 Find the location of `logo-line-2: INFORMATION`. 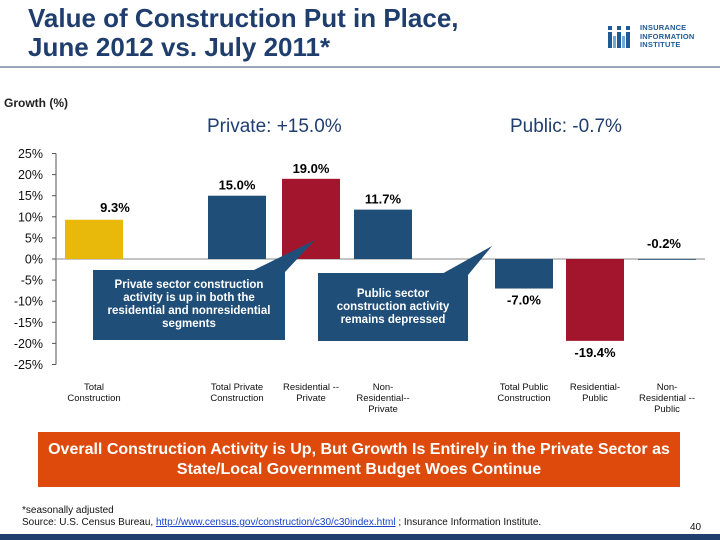

logo-line-2: INFORMATION is located at coordinates (667, 36).